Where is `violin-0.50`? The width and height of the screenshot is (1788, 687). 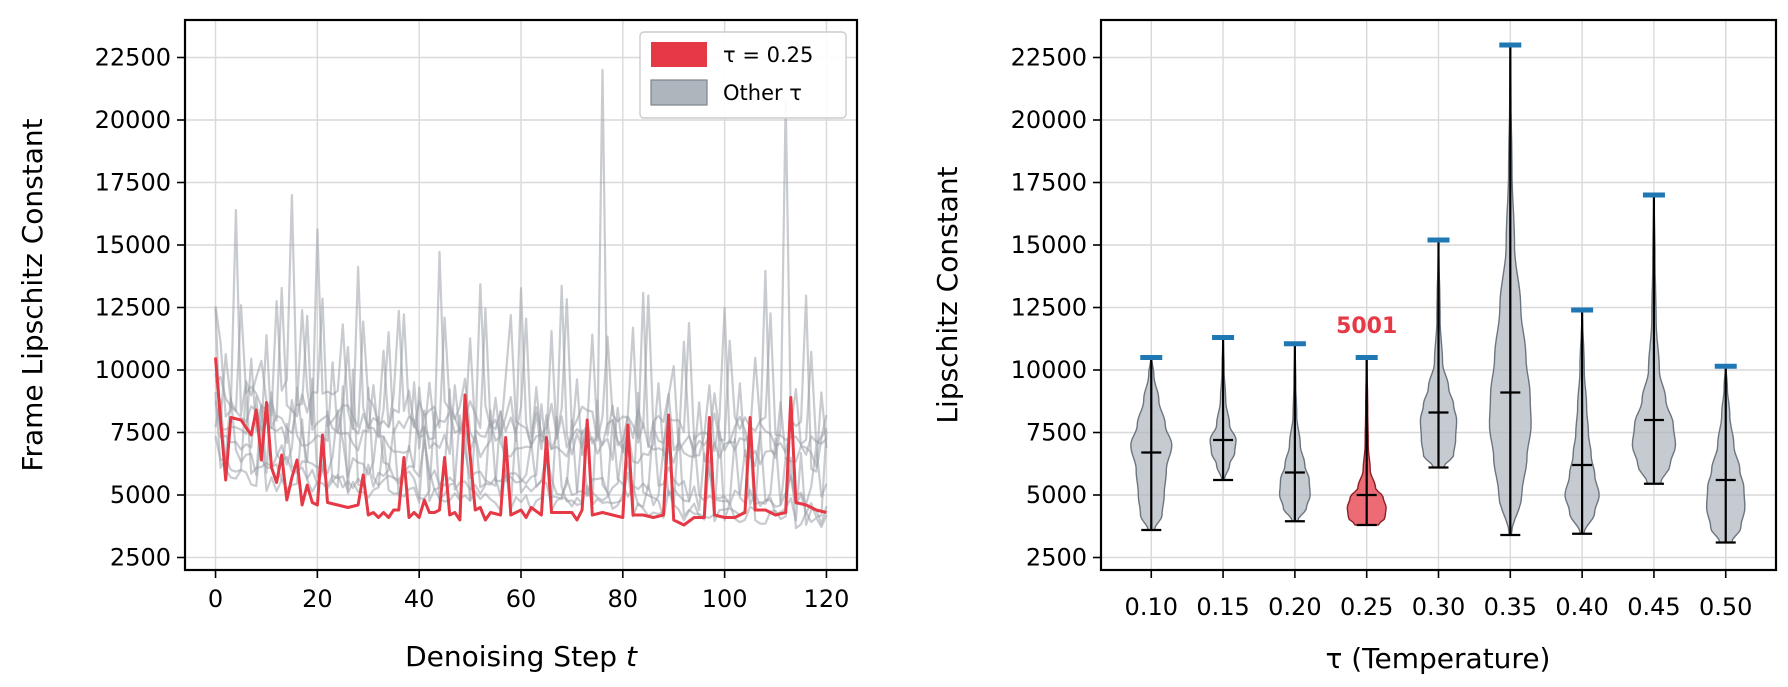 violin-0.50 is located at coordinates (1725, 453).